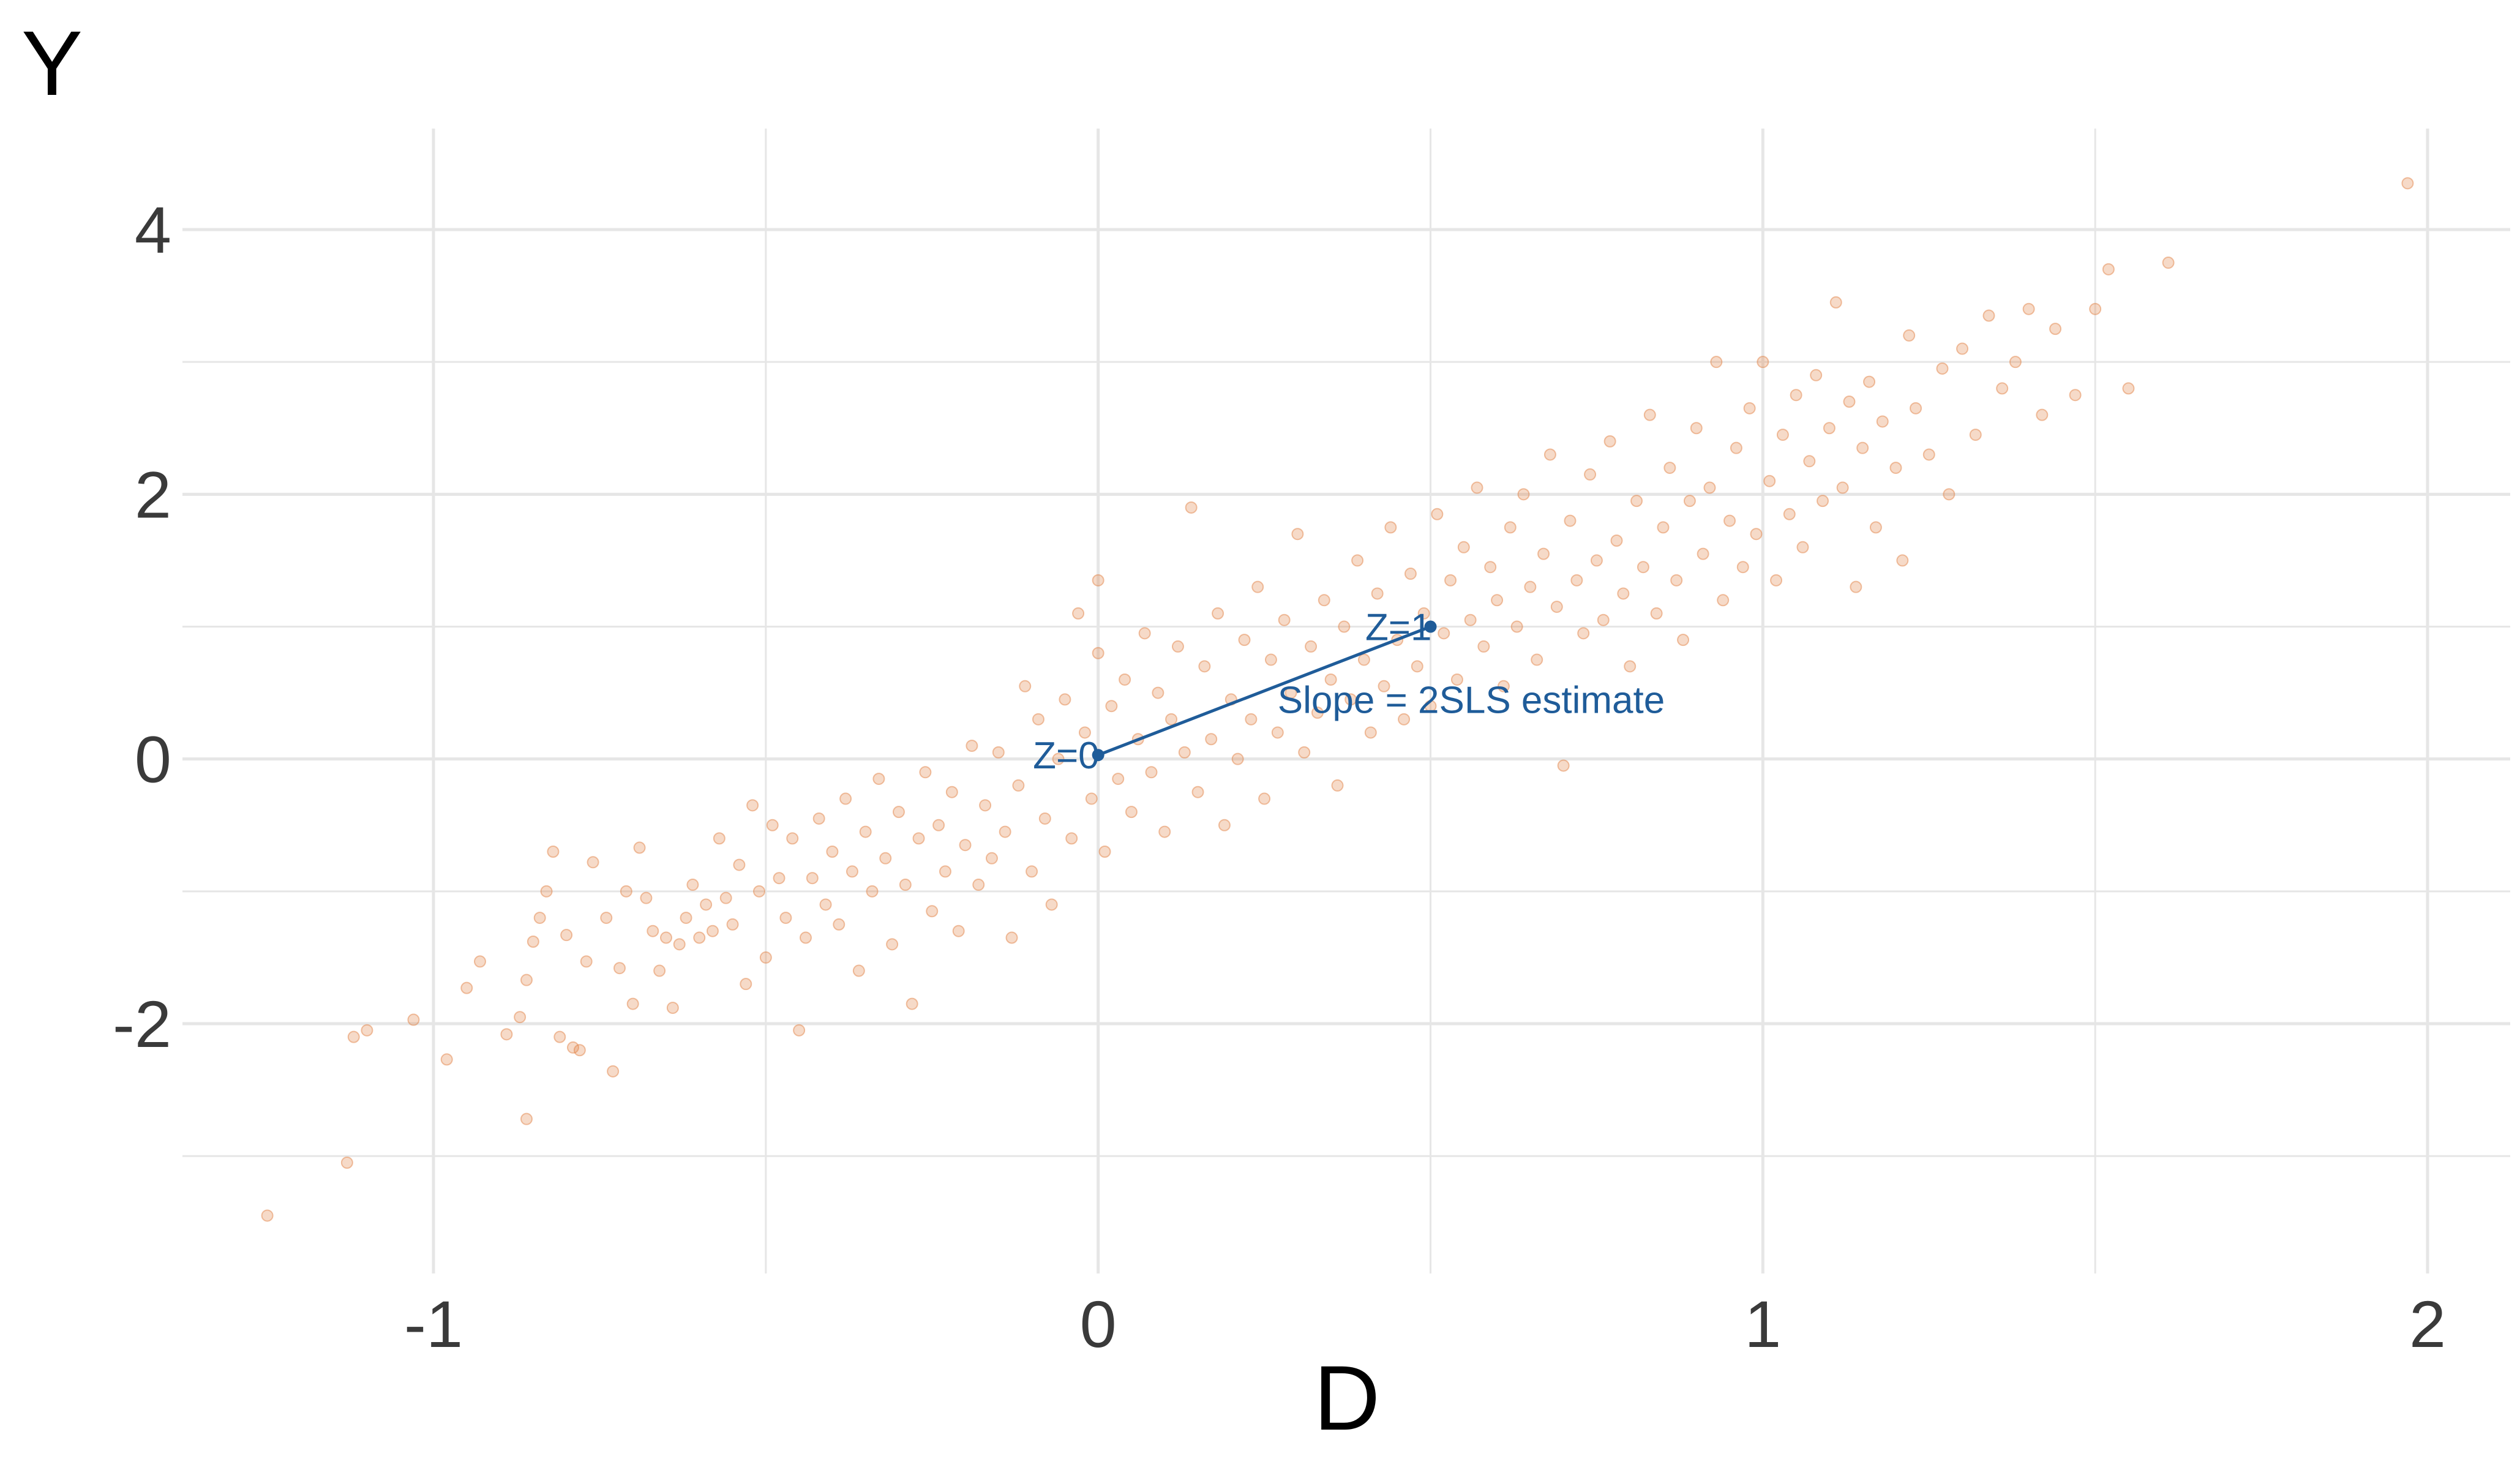 The image size is (2520, 1459). What do you see at coordinates (52, 63) in the screenshot?
I see `y-axis-title: Y` at bounding box center [52, 63].